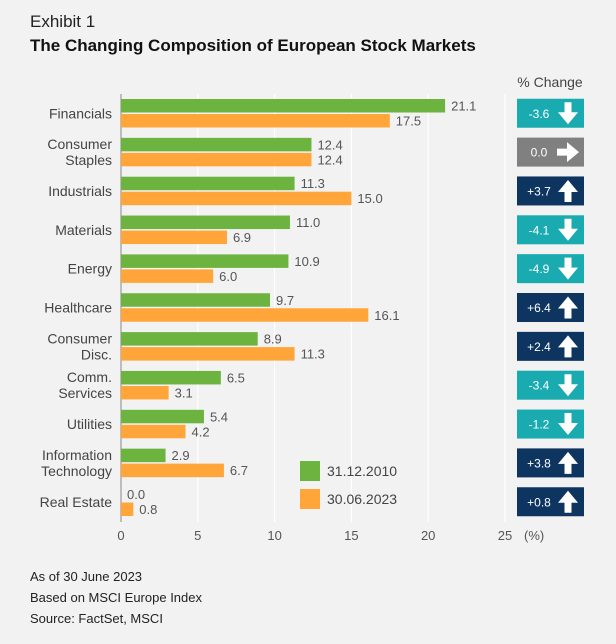  Describe the element at coordinates (181, 455) in the screenshot. I see `data-label: 2.9` at that location.